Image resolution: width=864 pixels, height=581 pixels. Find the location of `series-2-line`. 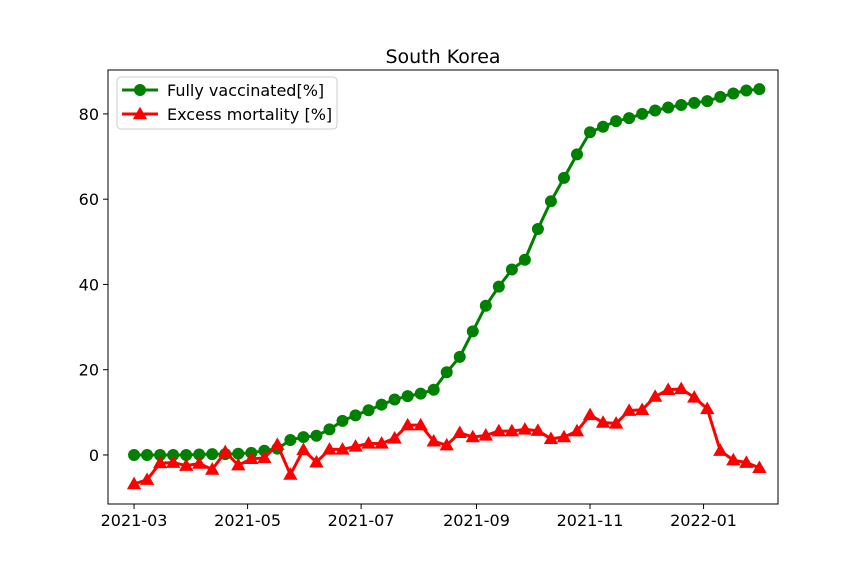

series-2-line is located at coordinates (446, 436).